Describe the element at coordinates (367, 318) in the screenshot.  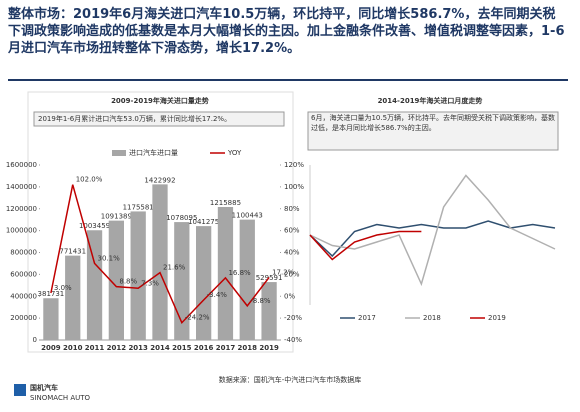
I see `legend-label: 2017` at that location.